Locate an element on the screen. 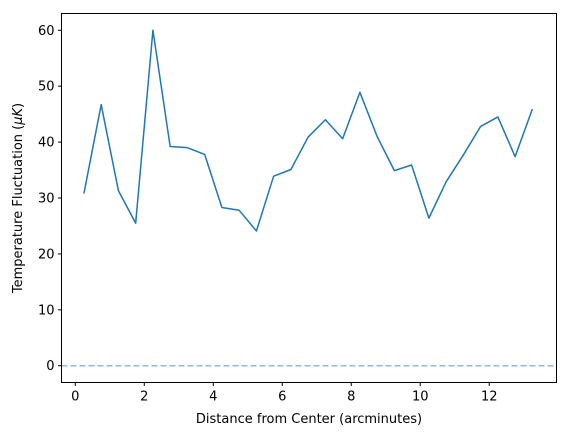  y-tick-label: 30 is located at coordinates (46, 199).